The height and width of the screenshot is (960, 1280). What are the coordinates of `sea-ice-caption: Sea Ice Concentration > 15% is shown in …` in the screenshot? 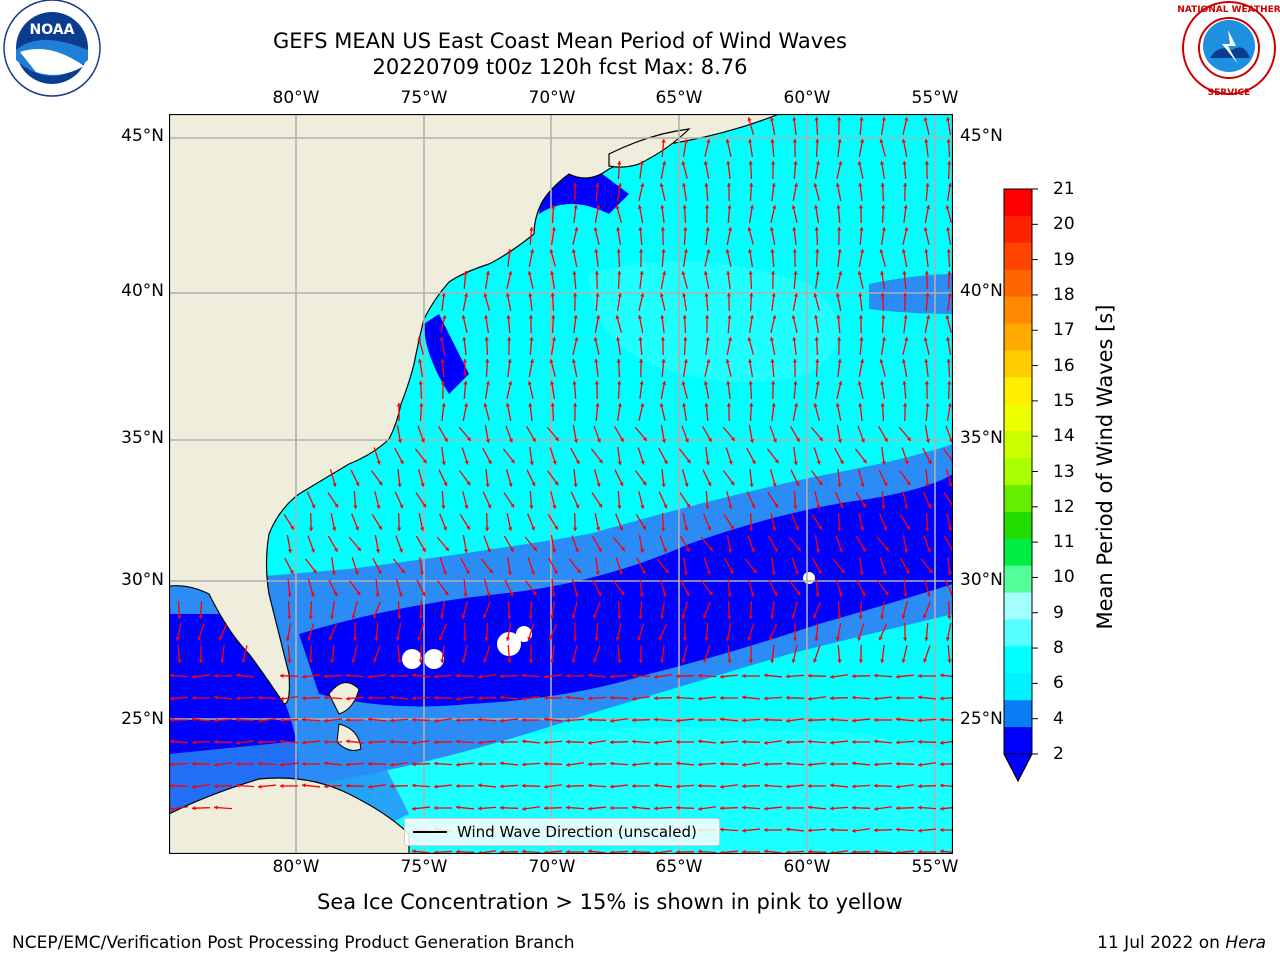 It's located at (610, 902).